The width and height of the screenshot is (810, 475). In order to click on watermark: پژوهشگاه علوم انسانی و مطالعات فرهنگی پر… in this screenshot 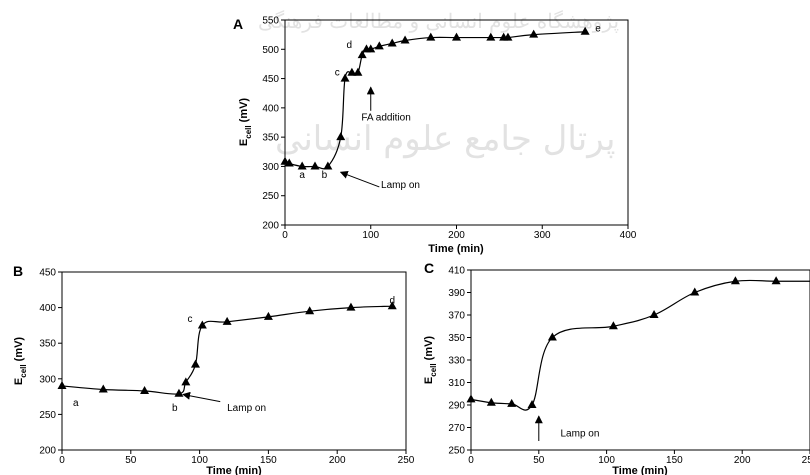, I will do `click(438, 84)`.